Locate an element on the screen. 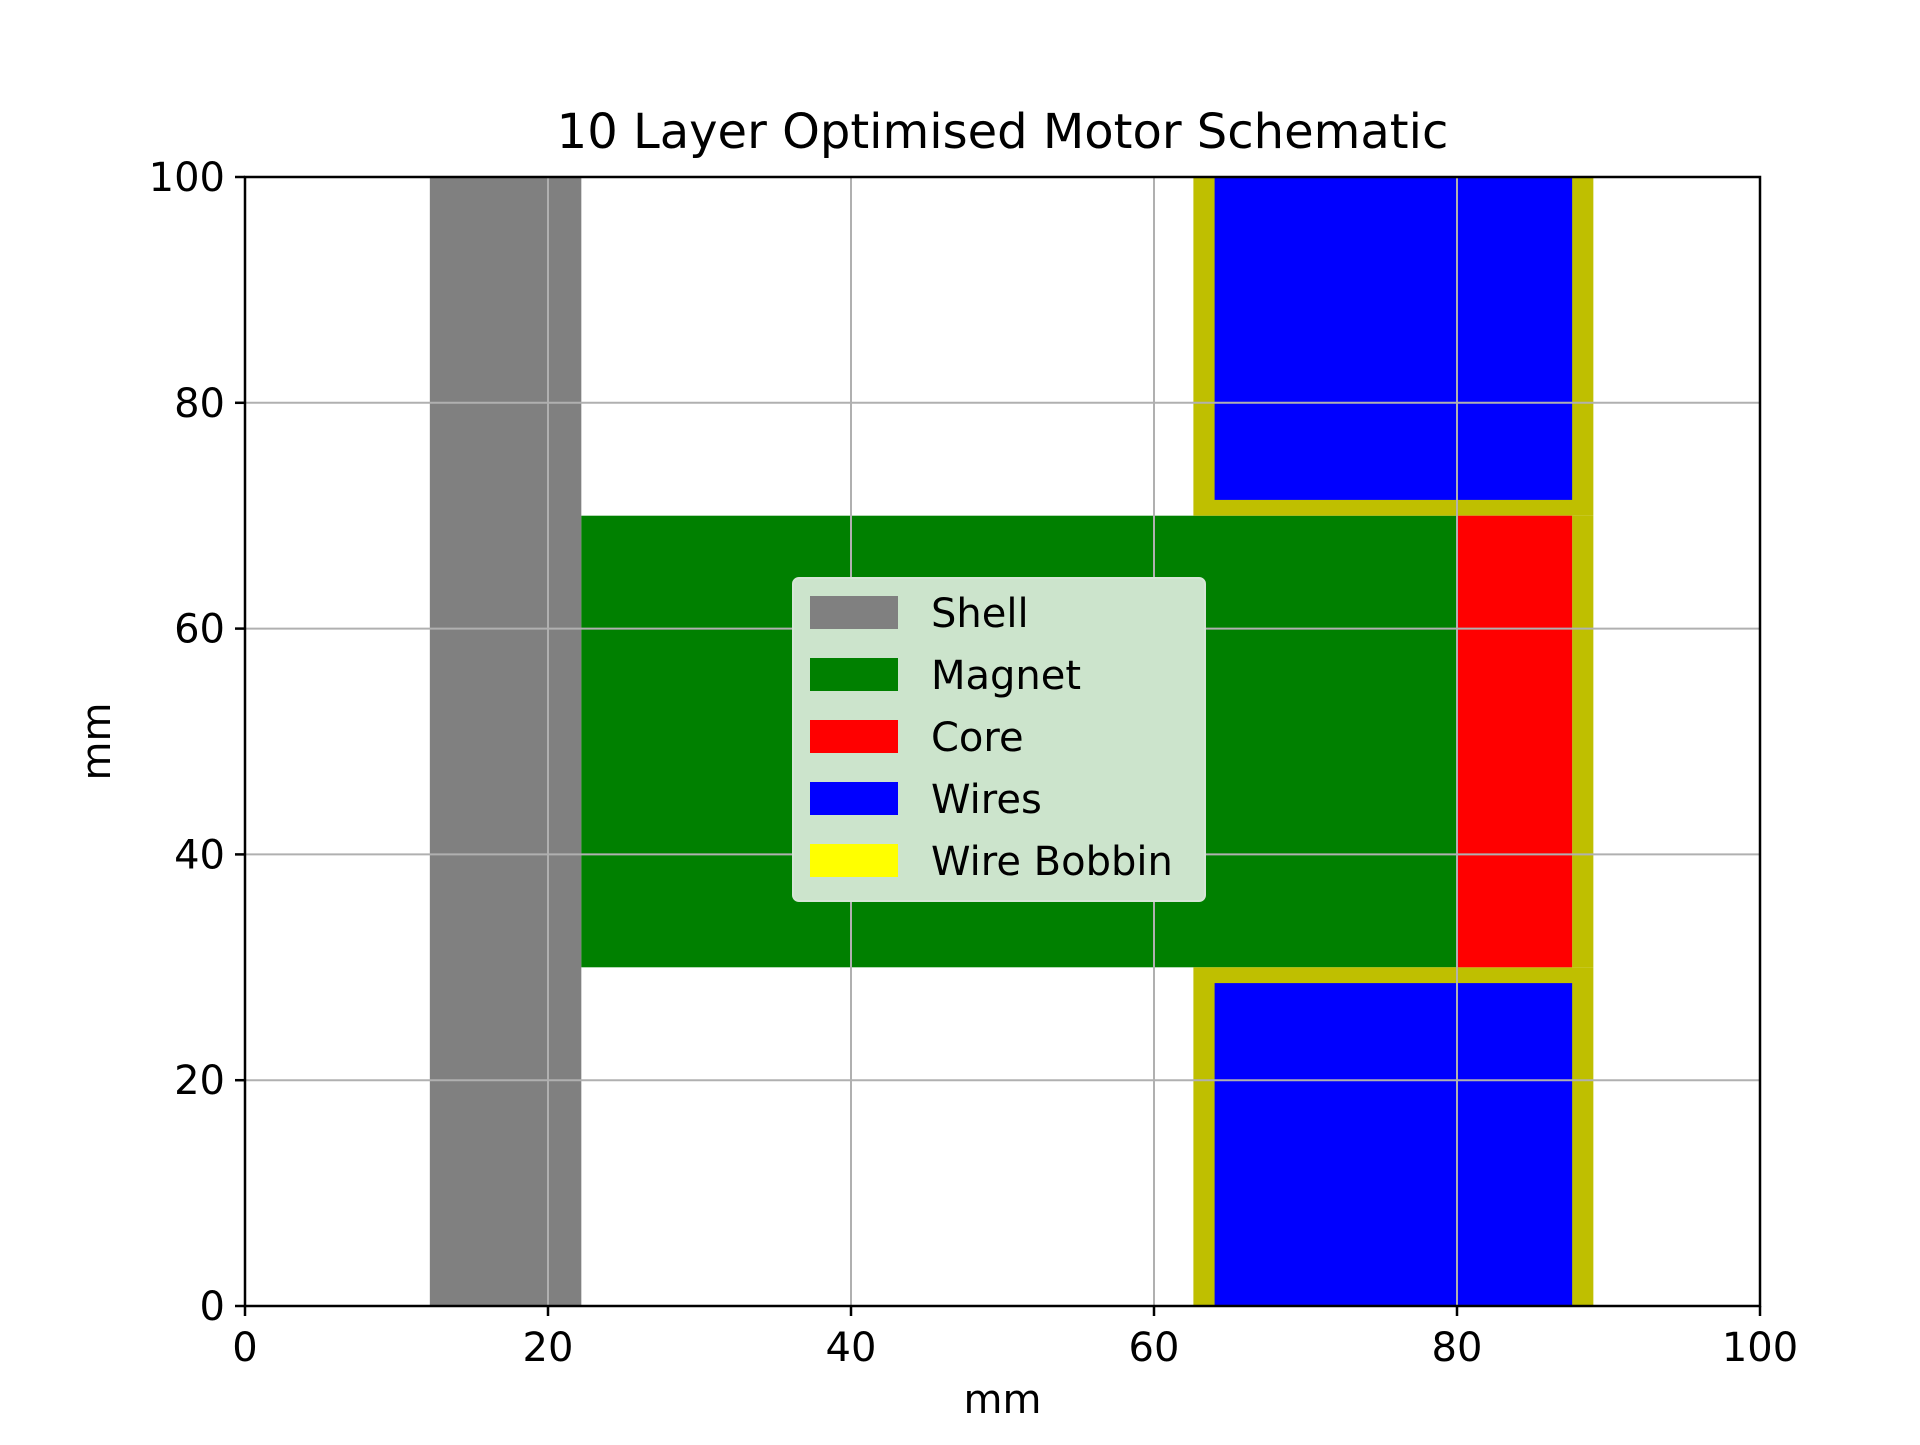  legend-label-magnet: Magnet is located at coordinates (1006, 676).